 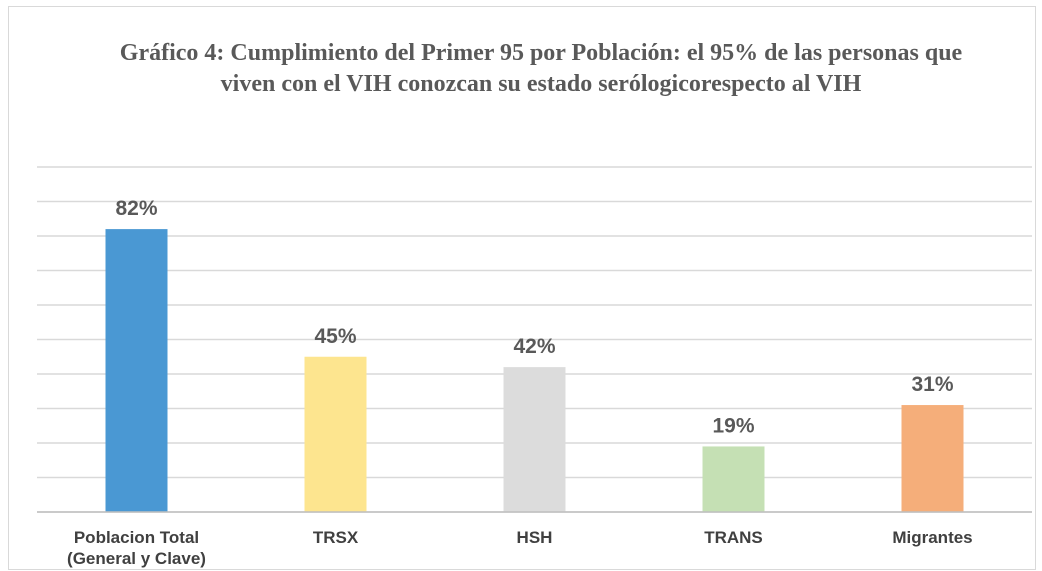 I want to click on value-label: 31%, so click(x=932, y=384).